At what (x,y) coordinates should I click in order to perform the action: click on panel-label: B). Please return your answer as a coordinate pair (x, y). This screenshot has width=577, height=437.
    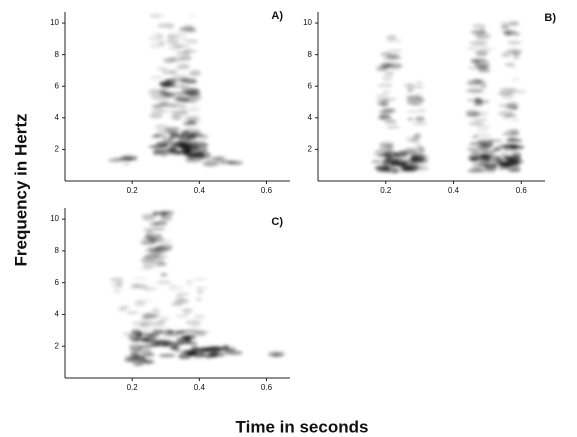
    Looking at the image, I should click on (550, 18).